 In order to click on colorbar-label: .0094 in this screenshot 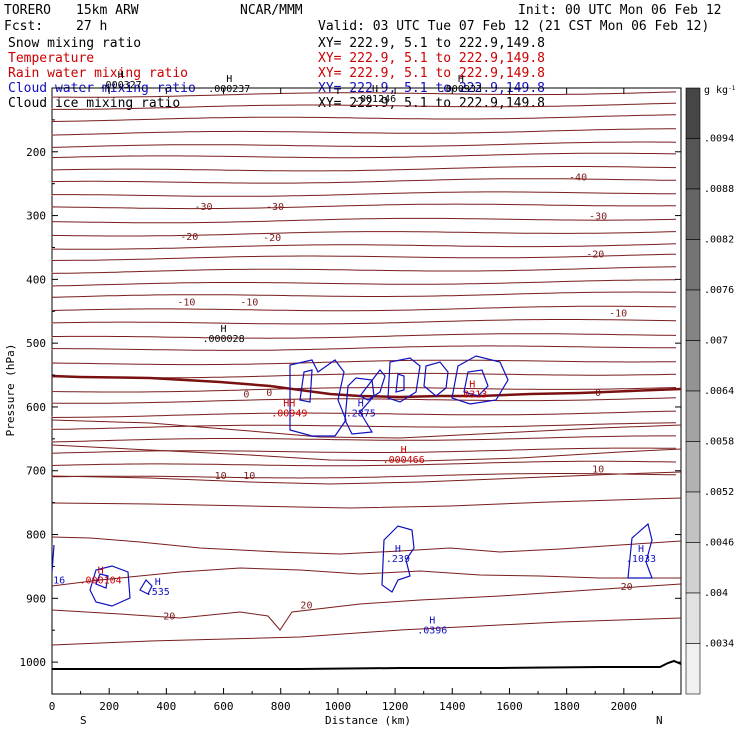, I will do `click(719, 139)`.